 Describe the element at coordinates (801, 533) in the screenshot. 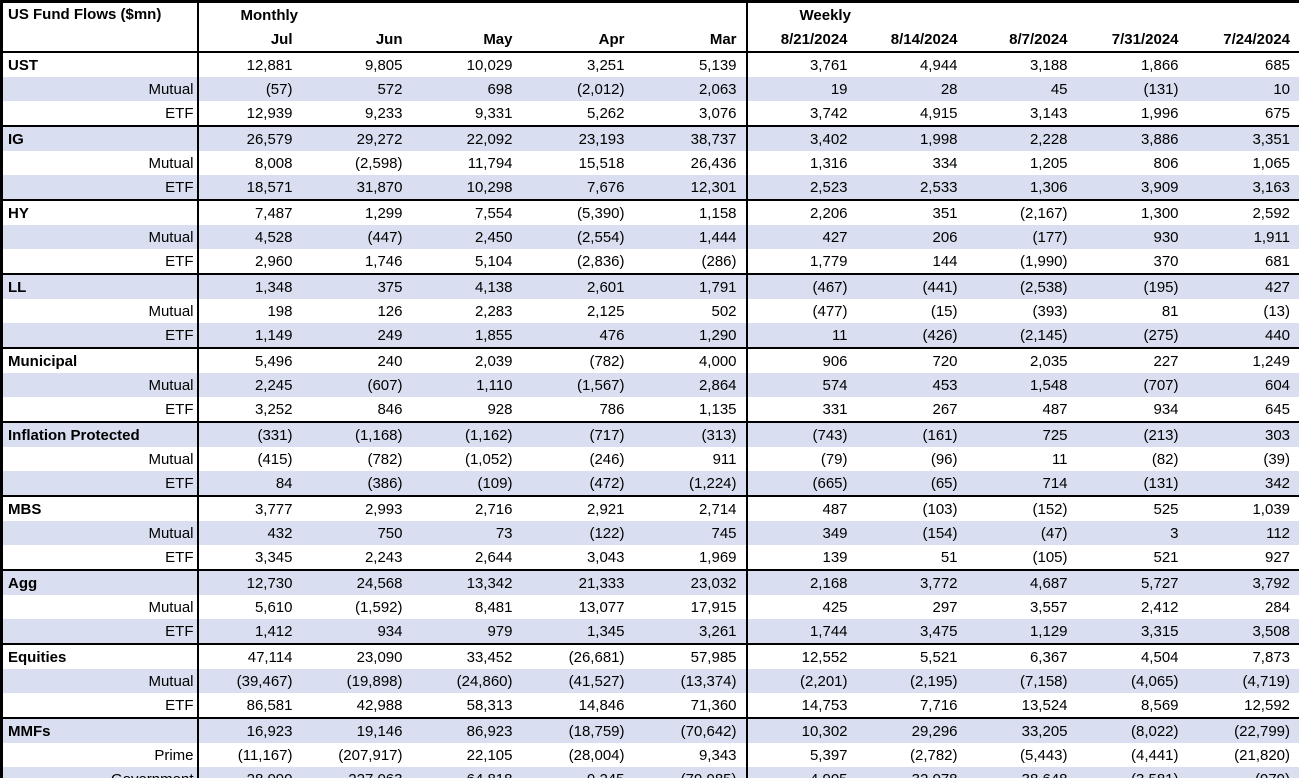

I see `weekly-value-cell: 349` at that location.